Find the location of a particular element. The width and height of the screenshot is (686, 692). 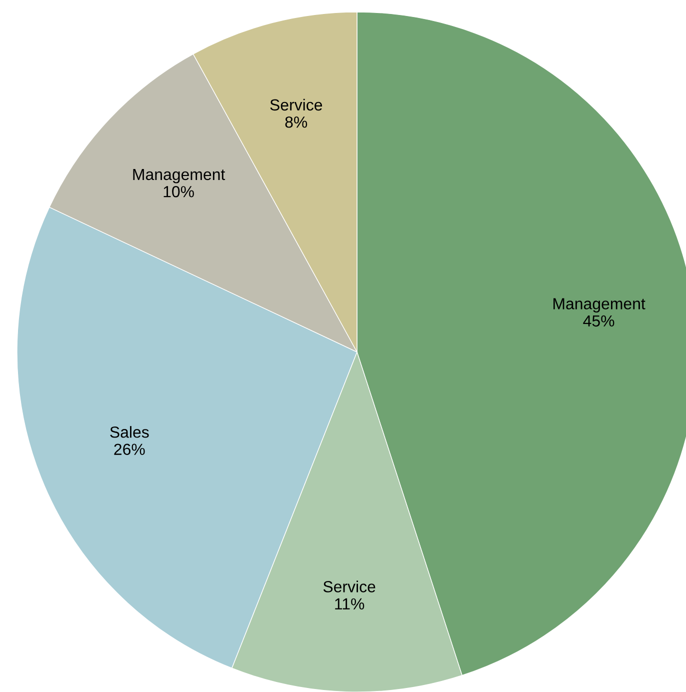

data-label: 11% is located at coordinates (349, 604).